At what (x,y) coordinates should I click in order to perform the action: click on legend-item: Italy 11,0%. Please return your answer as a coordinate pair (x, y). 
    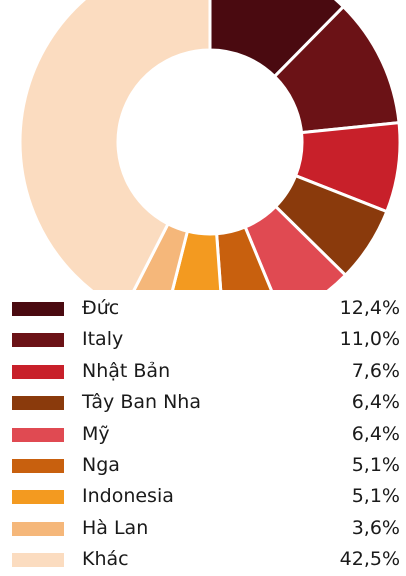
    Looking at the image, I should click on (203, 339).